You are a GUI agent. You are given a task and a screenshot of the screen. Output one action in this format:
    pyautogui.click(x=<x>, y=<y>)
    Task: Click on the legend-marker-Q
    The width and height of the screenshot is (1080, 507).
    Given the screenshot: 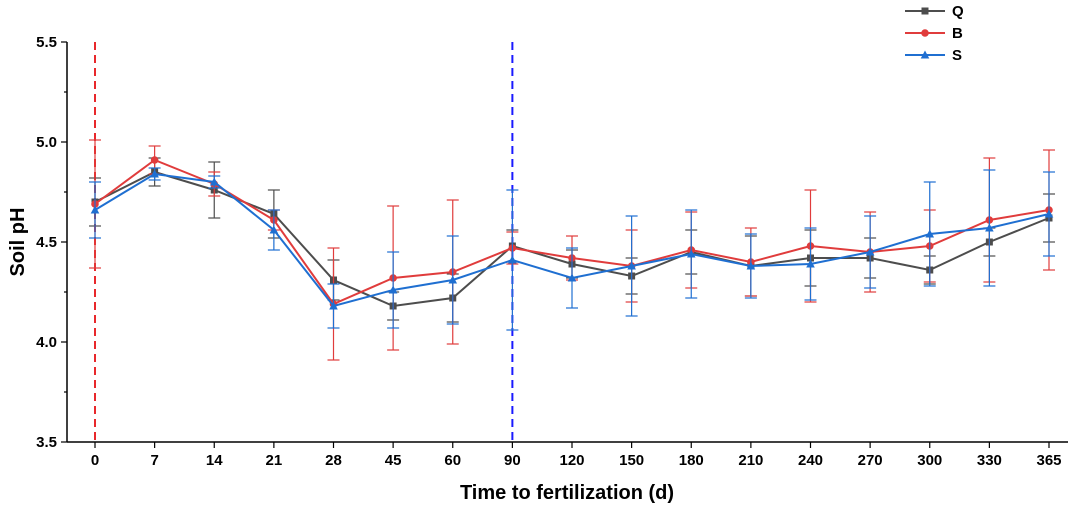 What is the action you would take?
    pyautogui.click(x=925, y=11)
    